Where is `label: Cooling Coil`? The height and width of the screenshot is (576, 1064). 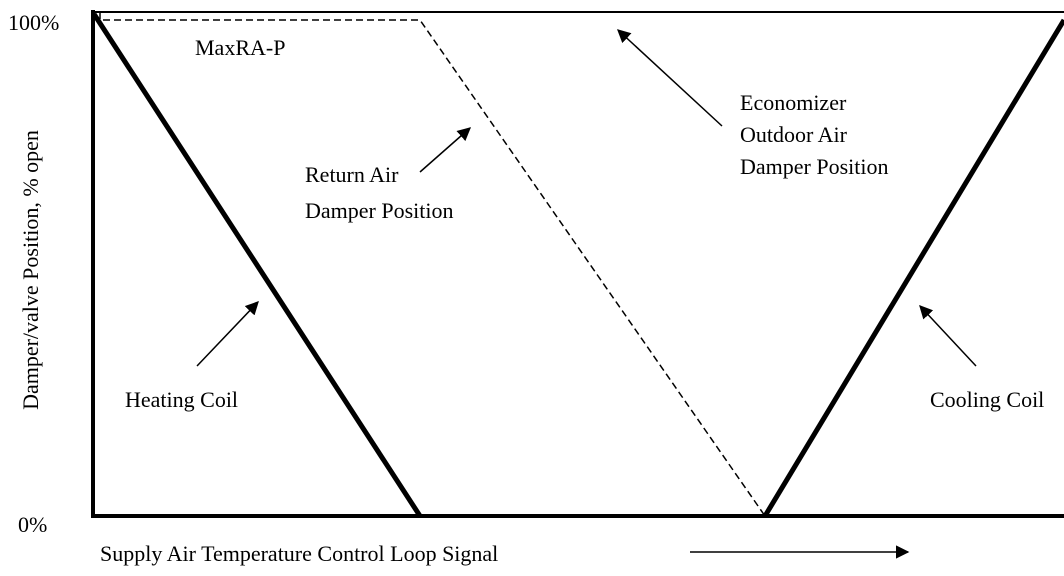
label: Cooling Coil is located at coordinates (987, 399).